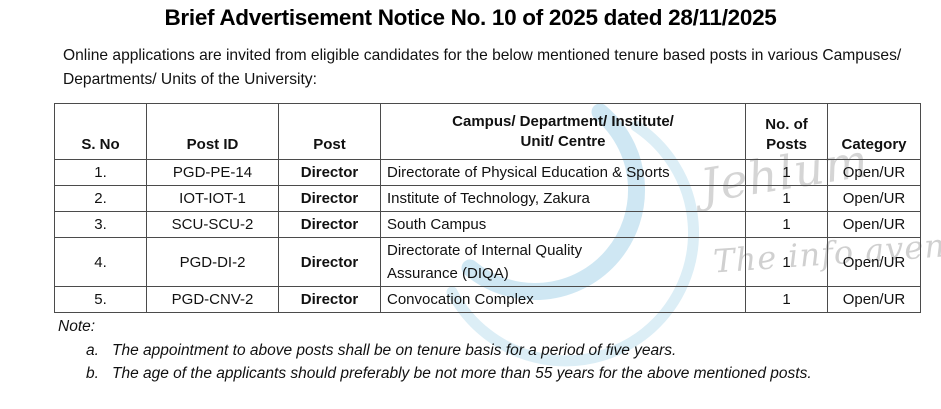  Describe the element at coordinates (100, 198) in the screenshot. I see `cell-sno: 2.` at that location.